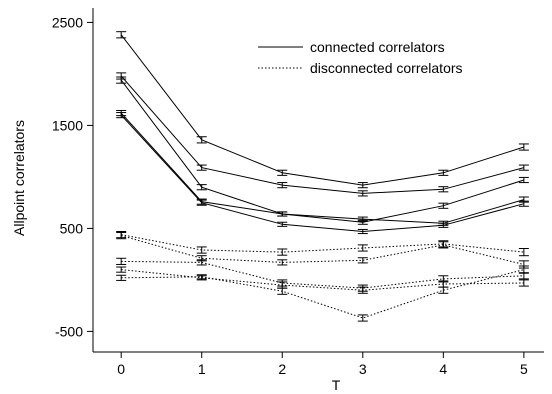 The width and height of the screenshot is (552, 394). What do you see at coordinates (67, 125) in the screenshot?
I see `y-tick-label: 1500` at bounding box center [67, 125].